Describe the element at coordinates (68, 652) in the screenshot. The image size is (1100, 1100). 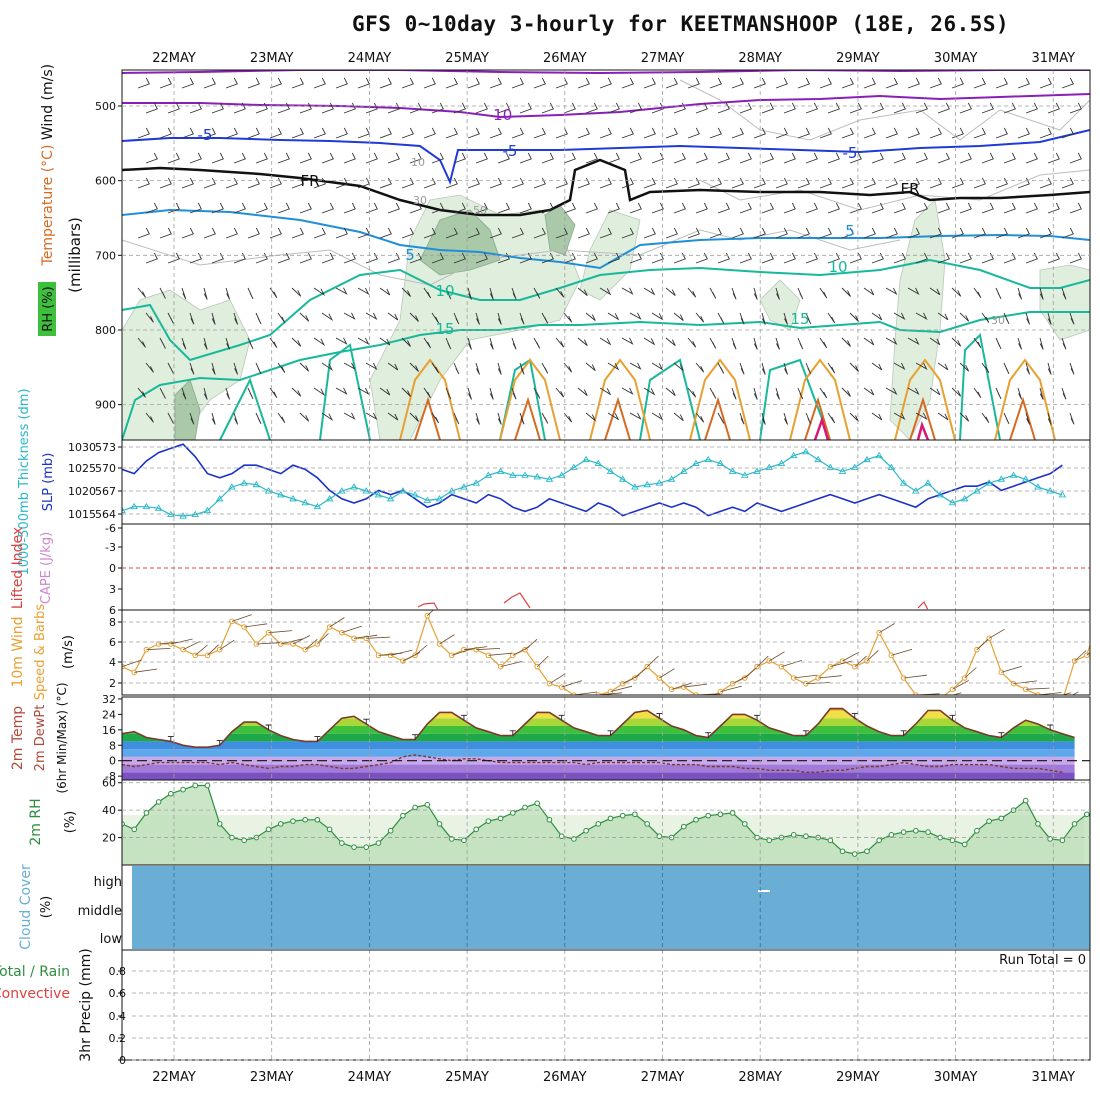
I see `wind10-unit: (m/s)` at that location.